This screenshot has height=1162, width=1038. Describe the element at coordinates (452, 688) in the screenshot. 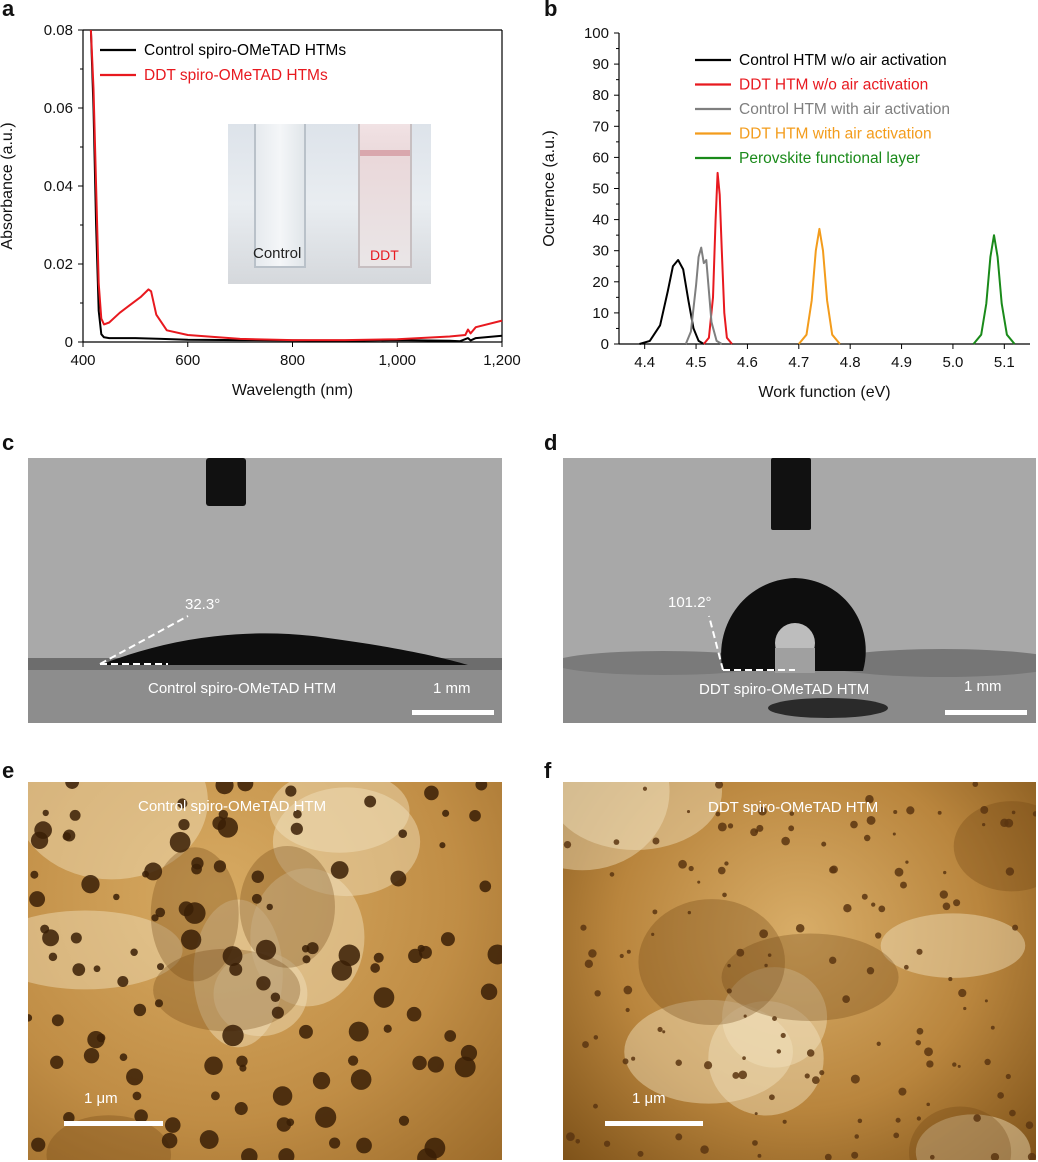

I see `scale-label-control: 1 mm` at that location.